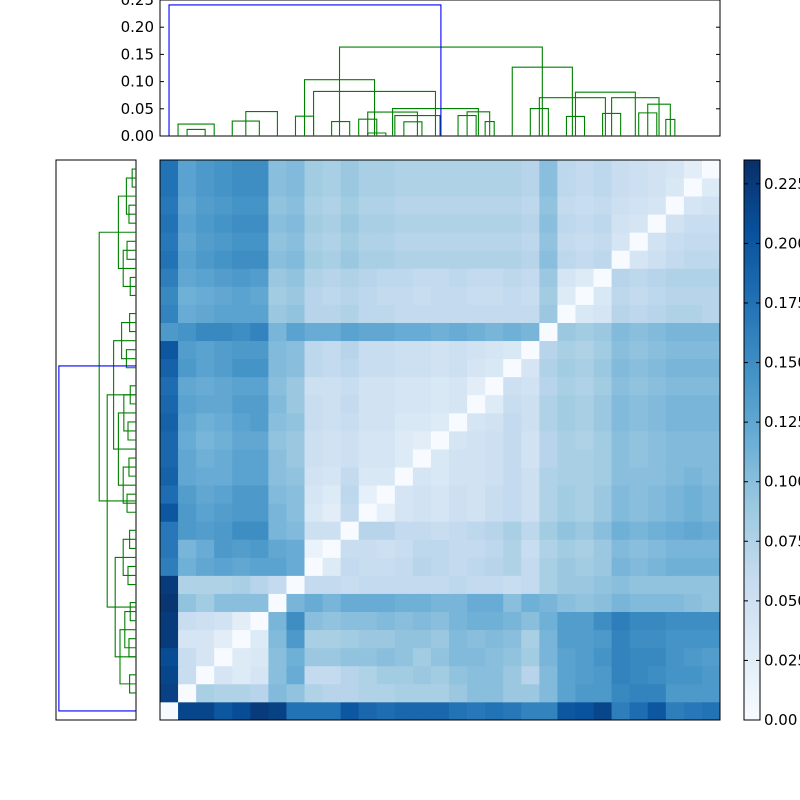 The width and height of the screenshot is (800, 800). What do you see at coordinates (782, 601) in the screenshot?
I see `colorbar-tick-label: 0.050` at bounding box center [782, 601].